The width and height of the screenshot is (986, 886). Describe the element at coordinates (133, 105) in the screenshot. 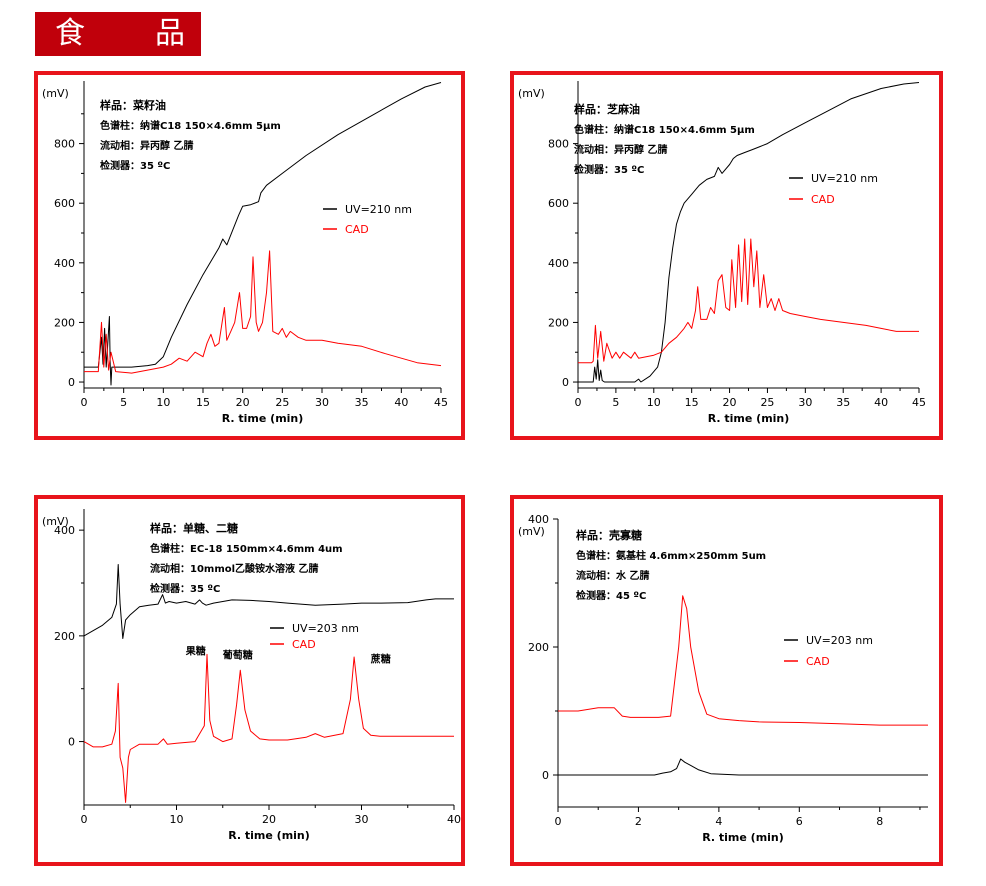

I see `sample-info-line: 样品：菜籽油` at that location.